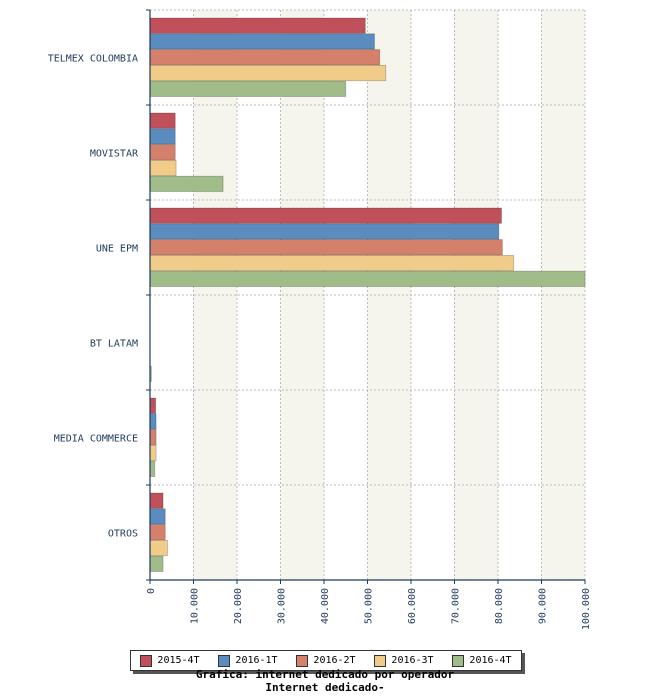 This screenshot has width=650, height=700. I want to click on legend-label: 2016-2T, so click(334, 660).